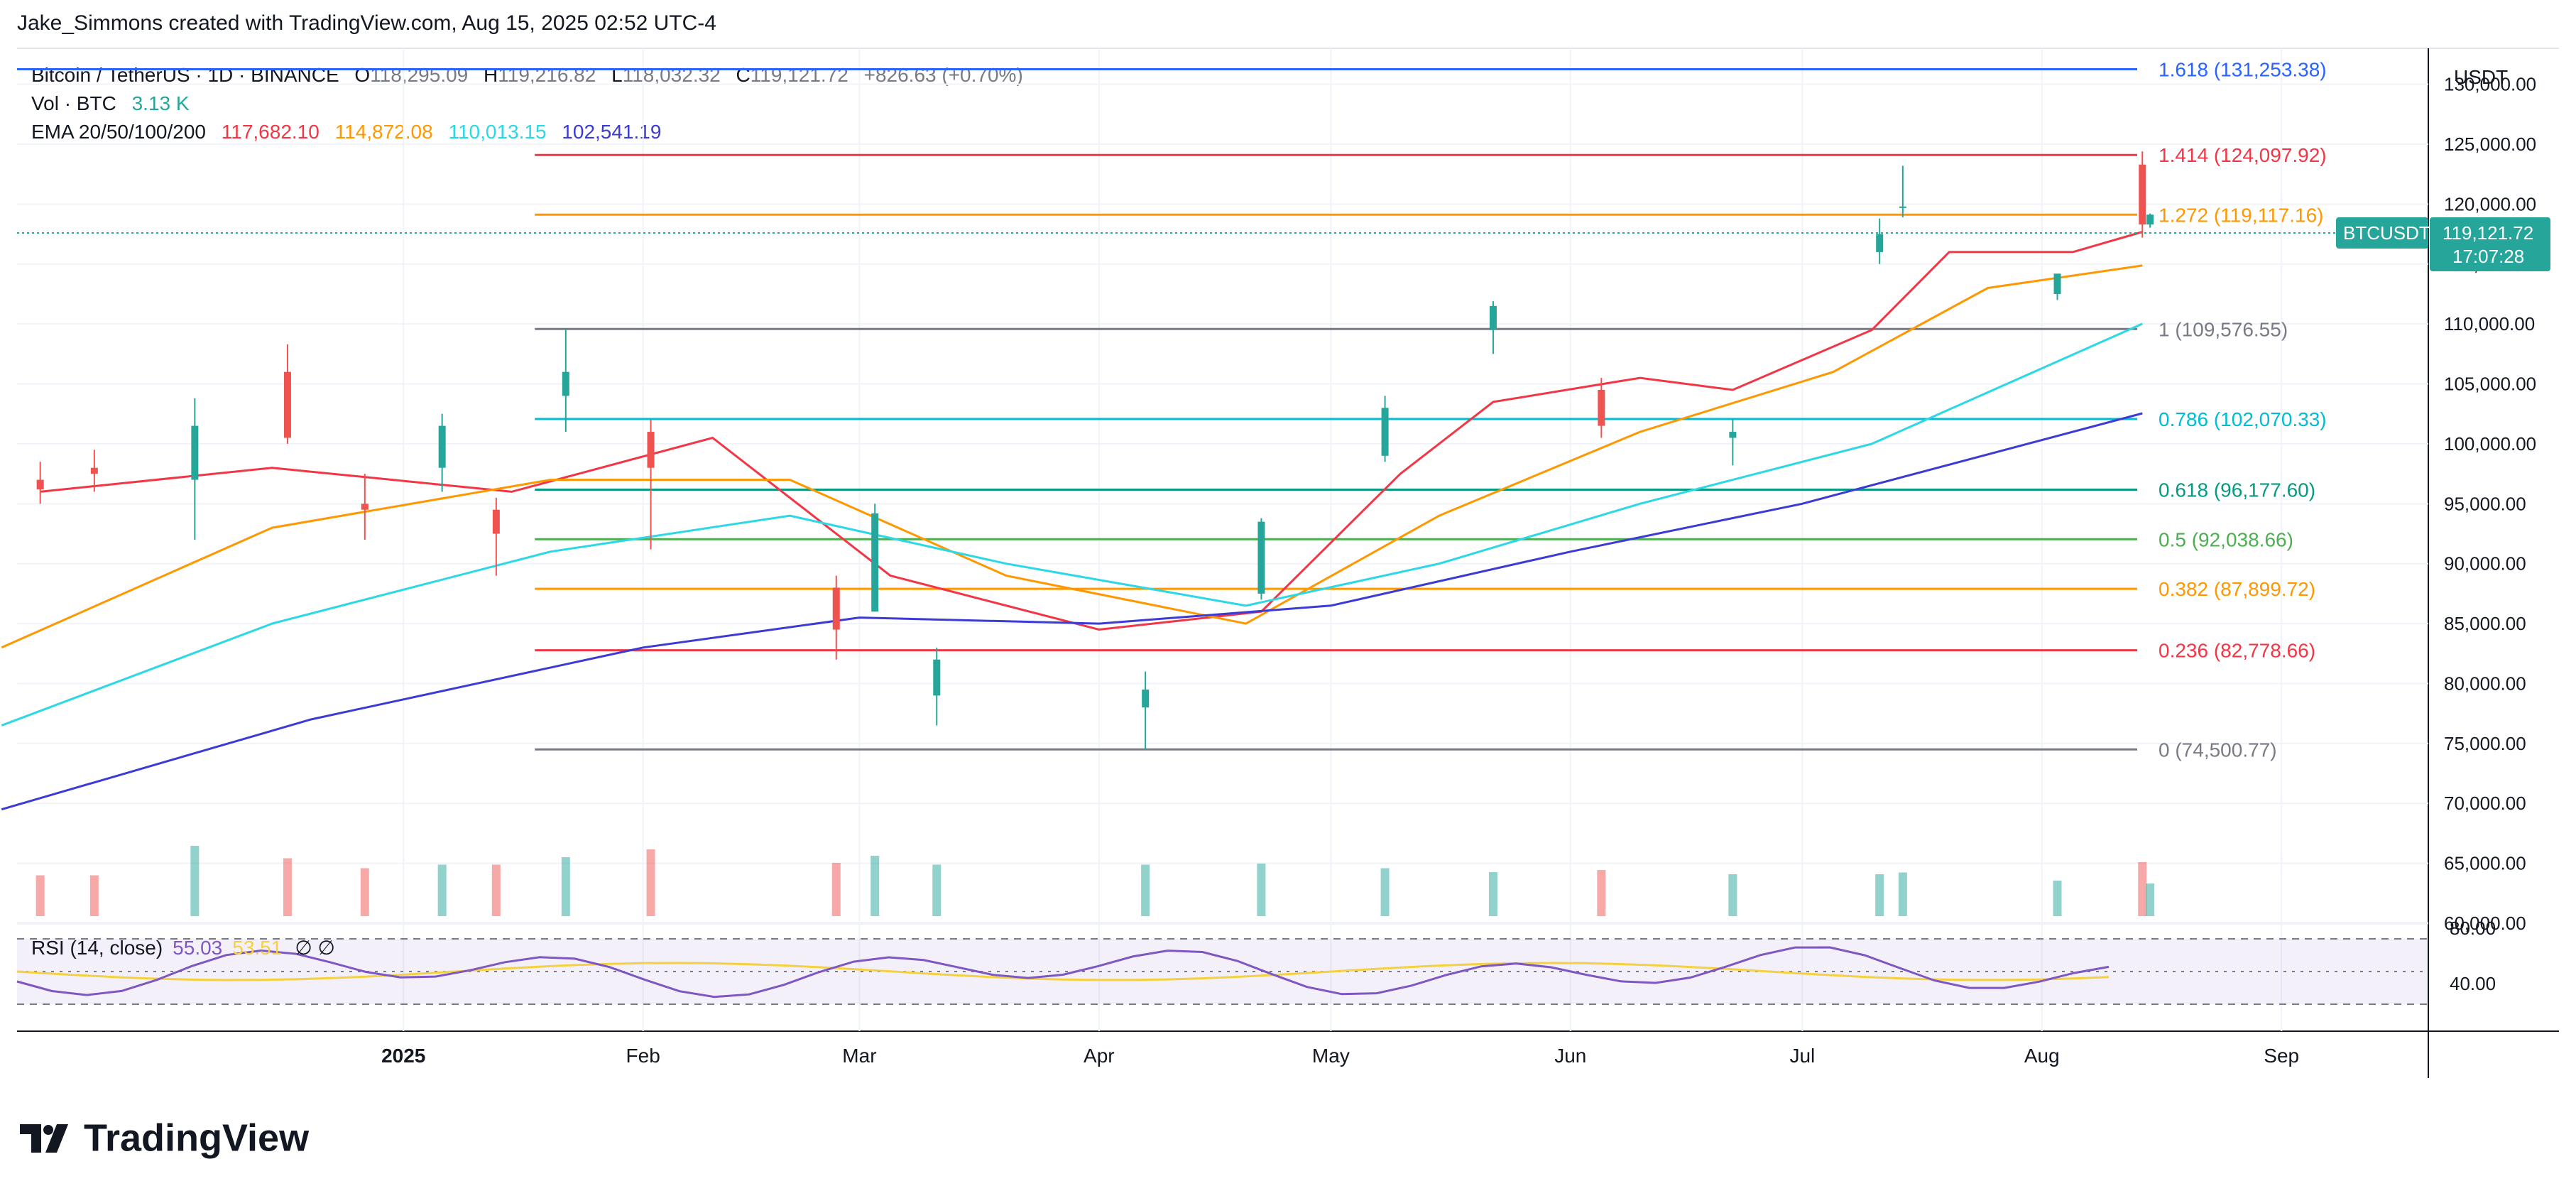 The height and width of the screenshot is (1186, 2576). What do you see at coordinates (2237, 651) in the screenshot?
I see `fib-level-label: 0.236 (82,778.66)` at bounding box center [2237, 651].